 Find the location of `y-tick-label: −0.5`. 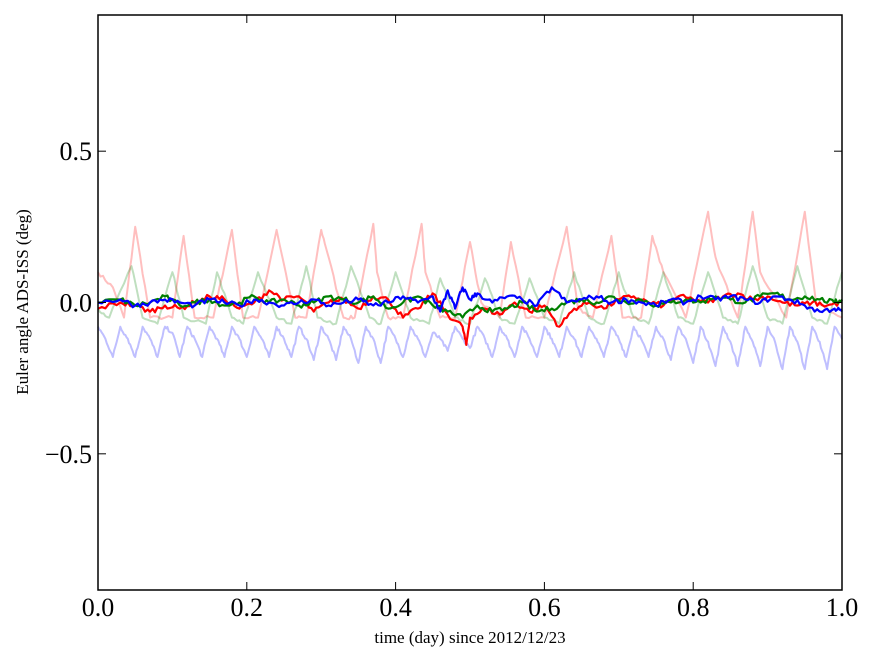

y-tick-label: −0.5 is located at coordinates (68, 454).